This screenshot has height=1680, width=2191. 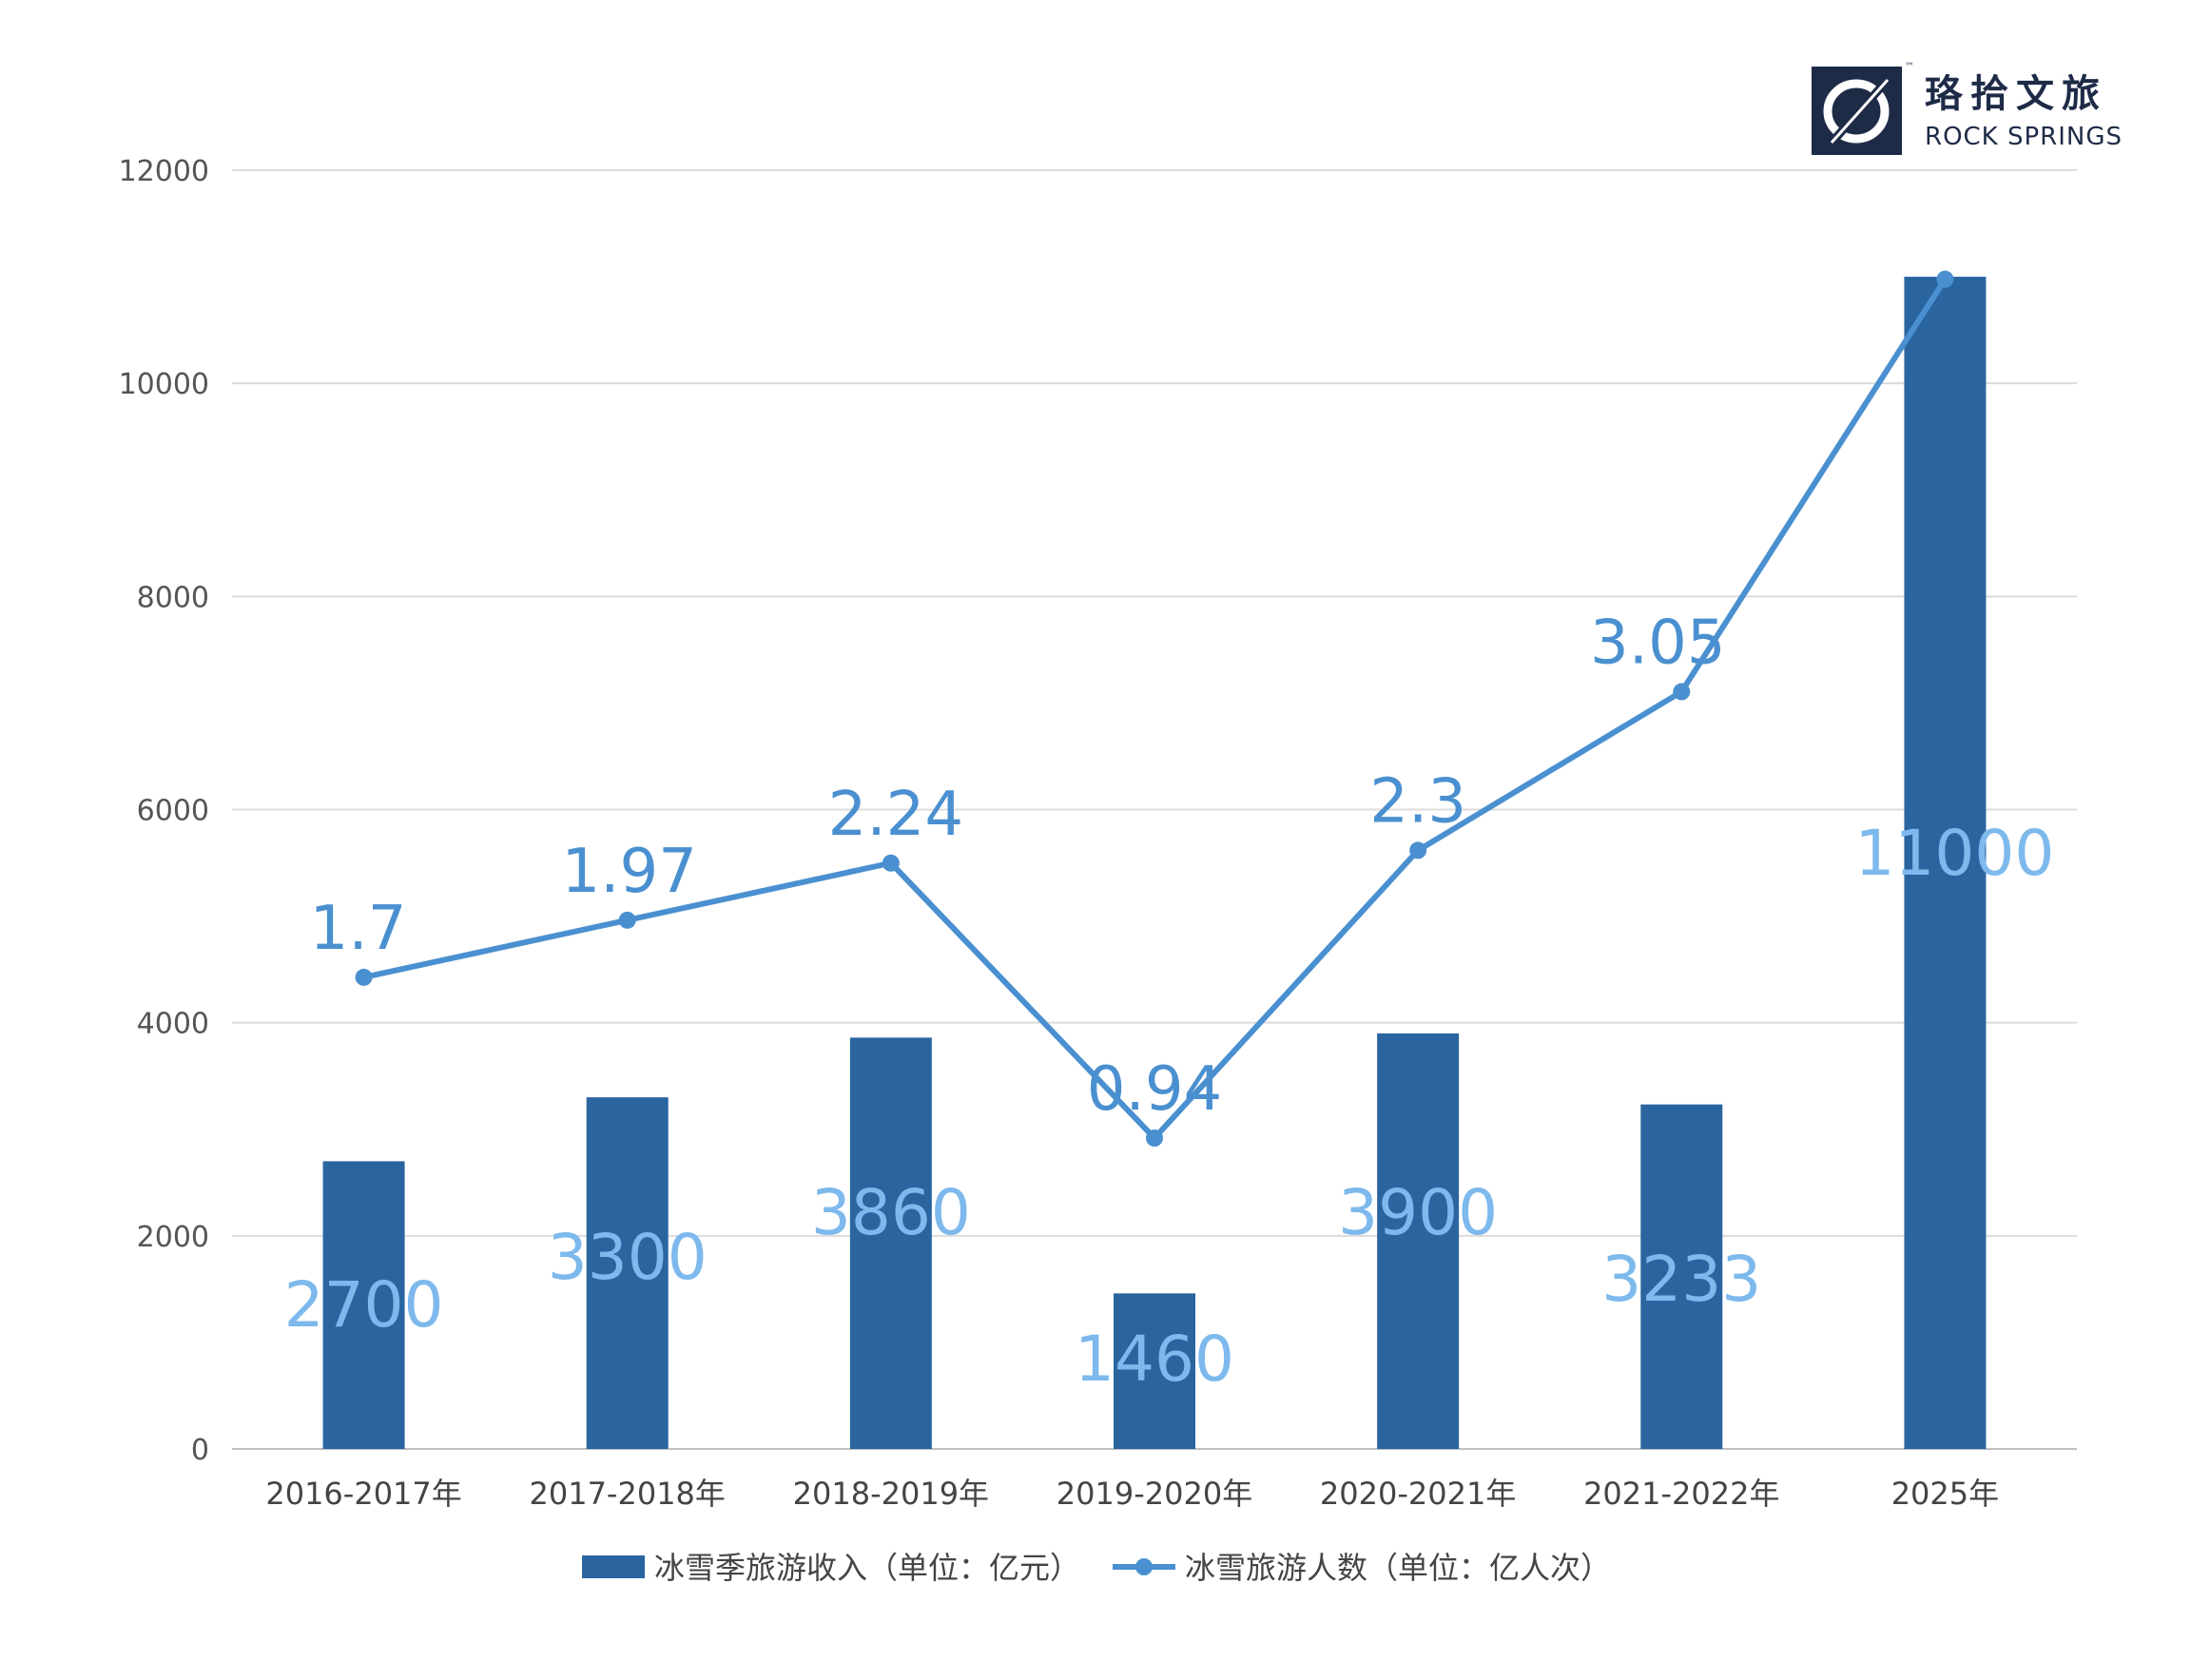 What do you see at coordinates (1945, 1494) in the screenshot?
I see `x-tick-label: 2025年` at bounding box center [1945, 1494].